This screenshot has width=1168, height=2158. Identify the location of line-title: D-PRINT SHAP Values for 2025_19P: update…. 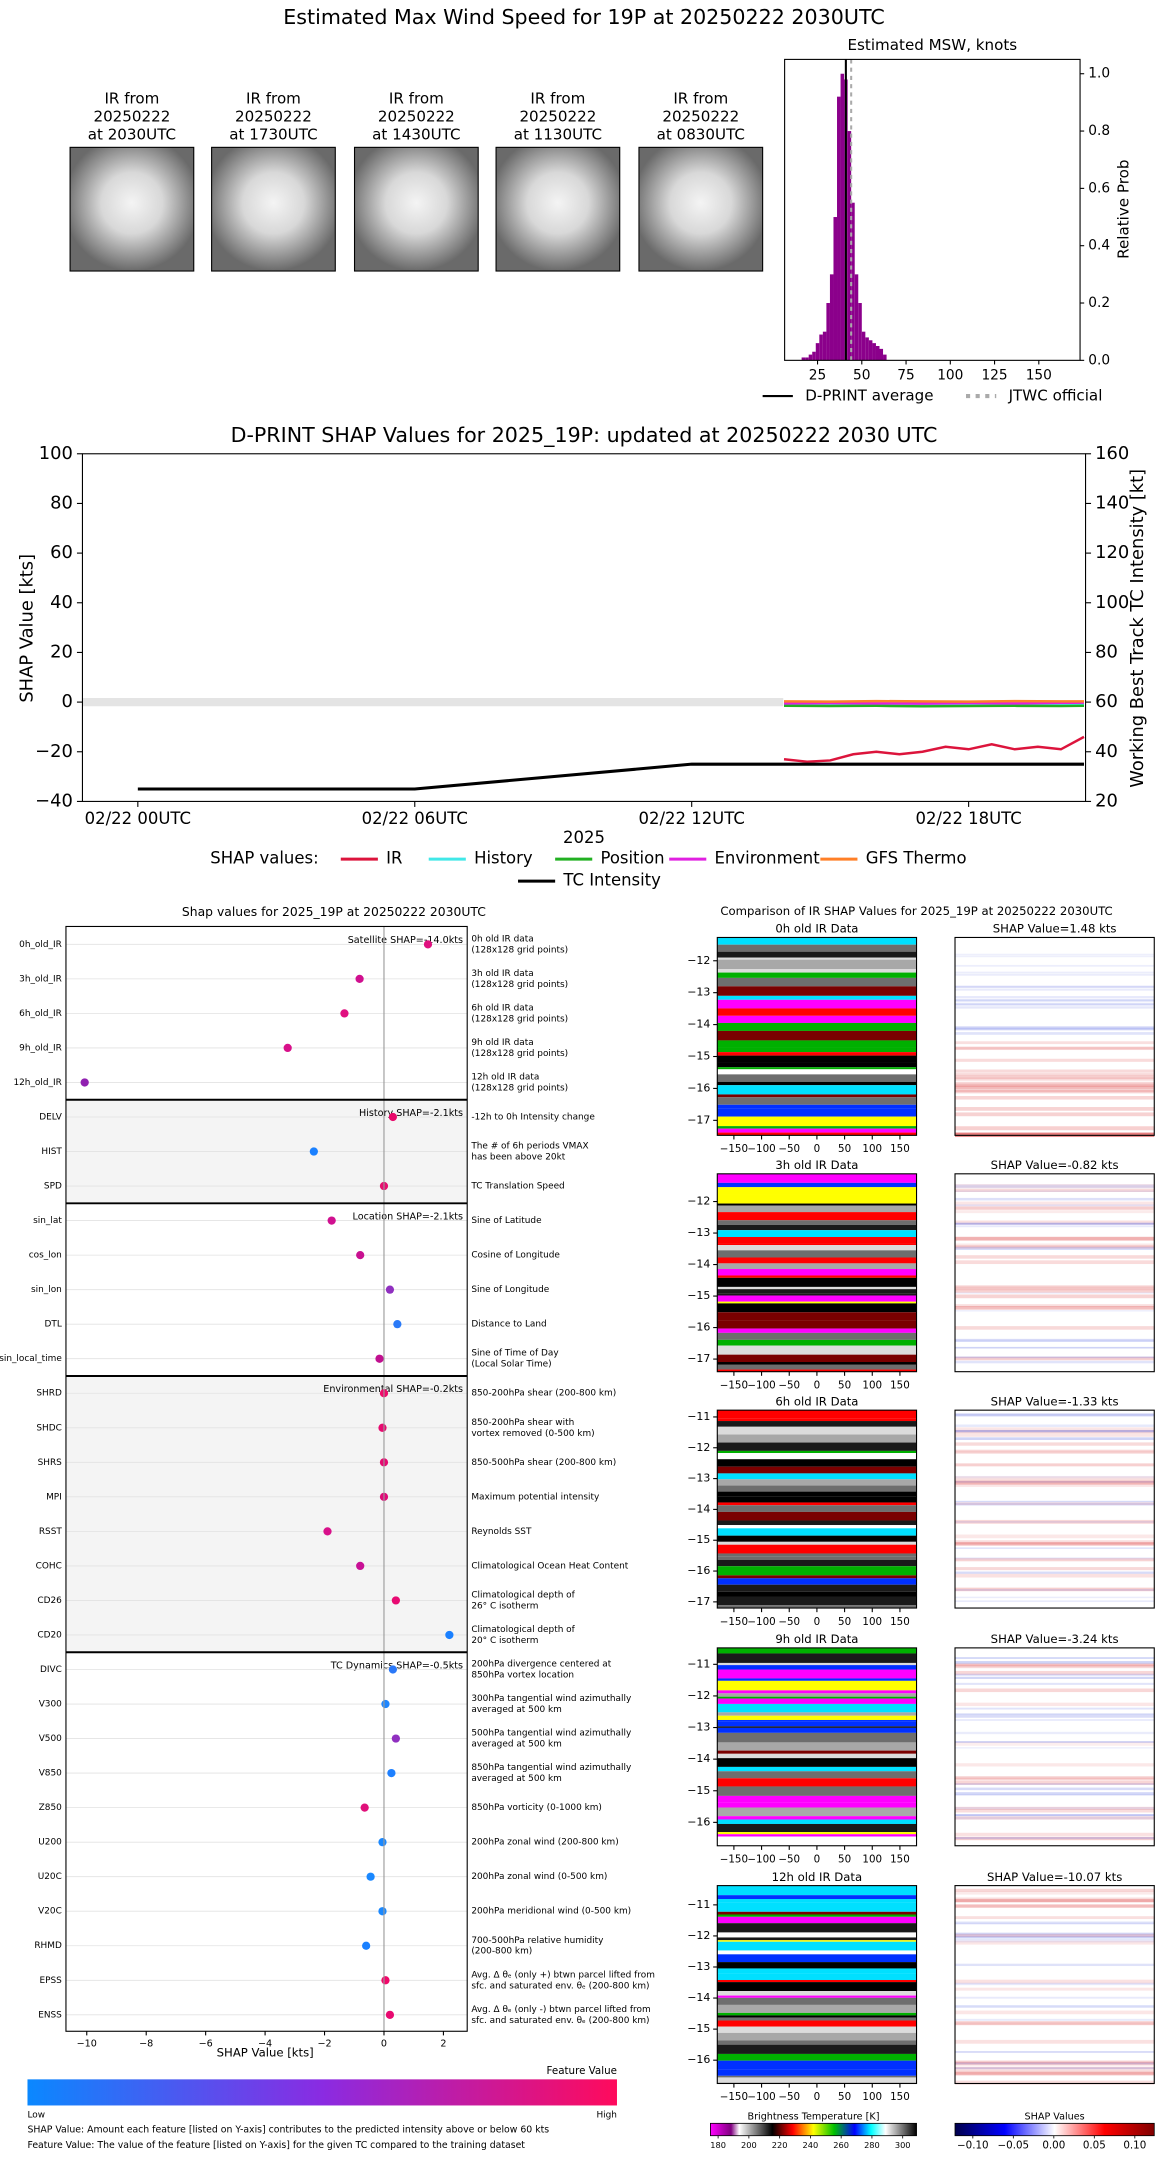
(584, 435).